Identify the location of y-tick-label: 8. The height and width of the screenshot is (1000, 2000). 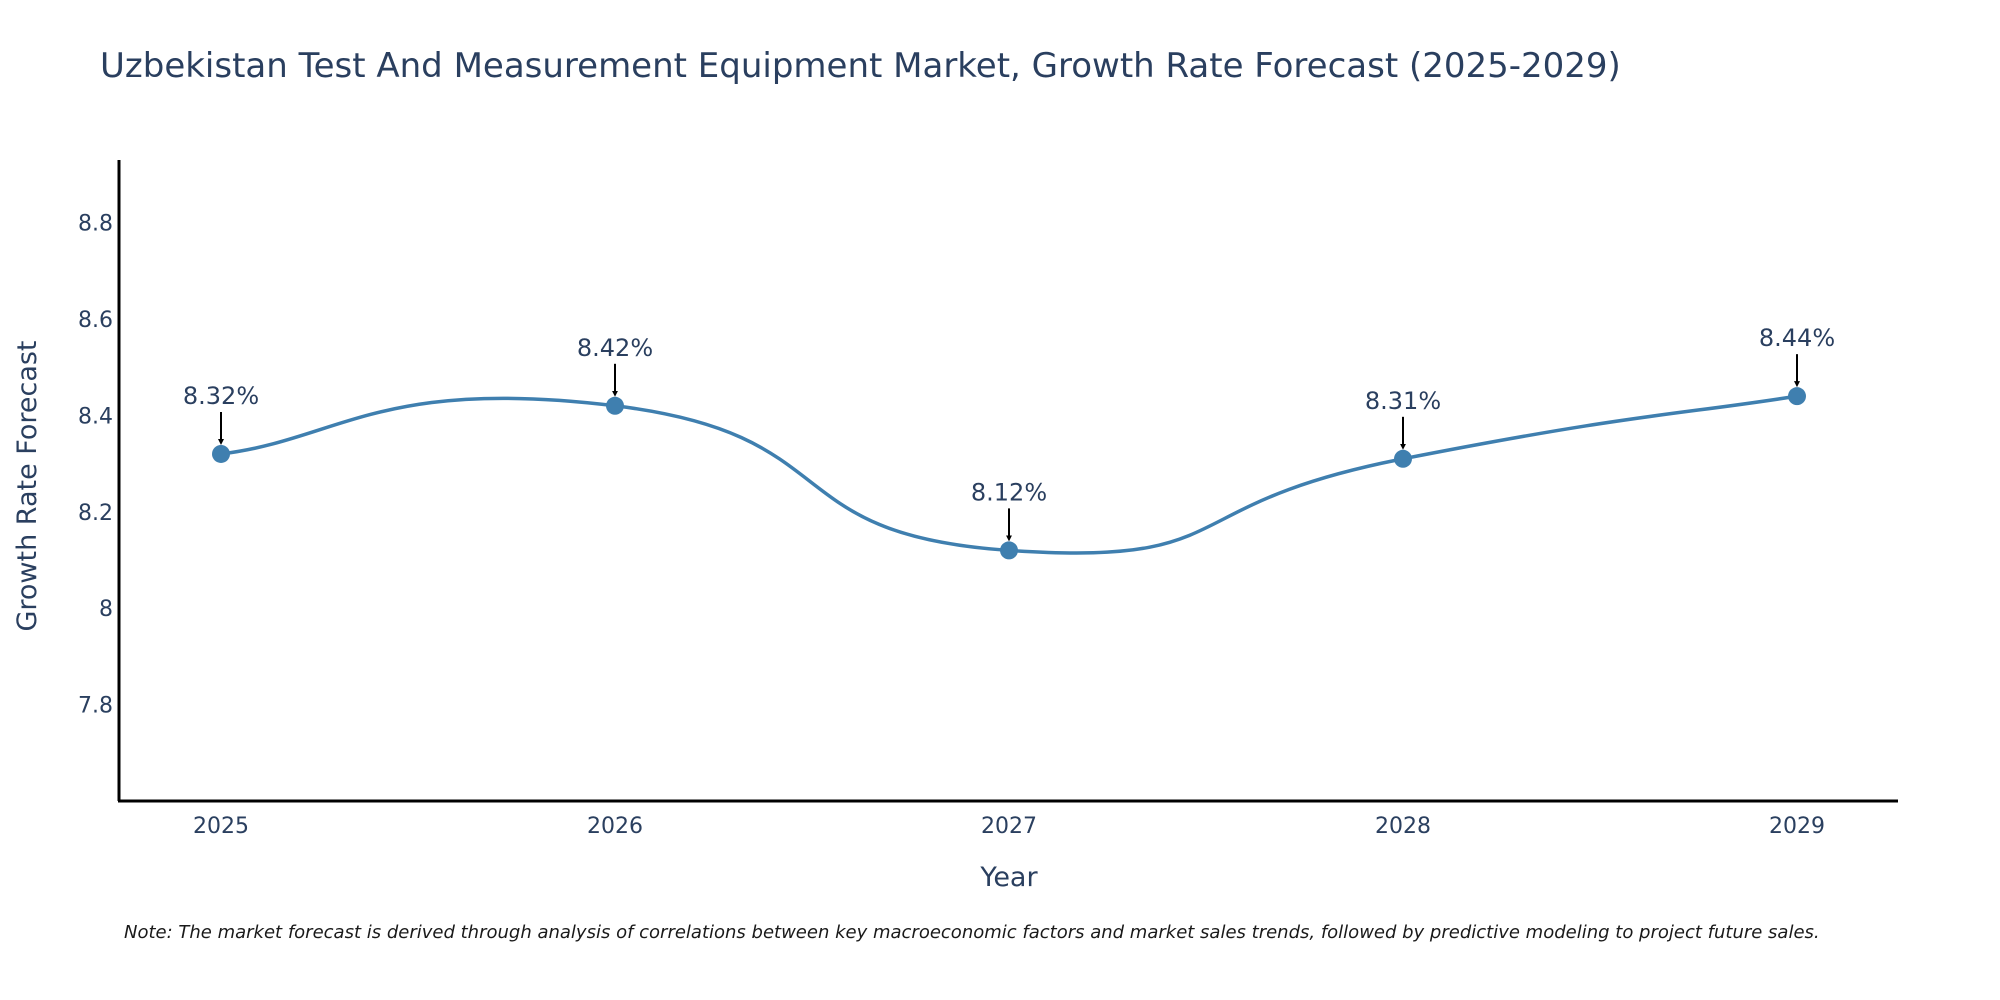
(106, 609).